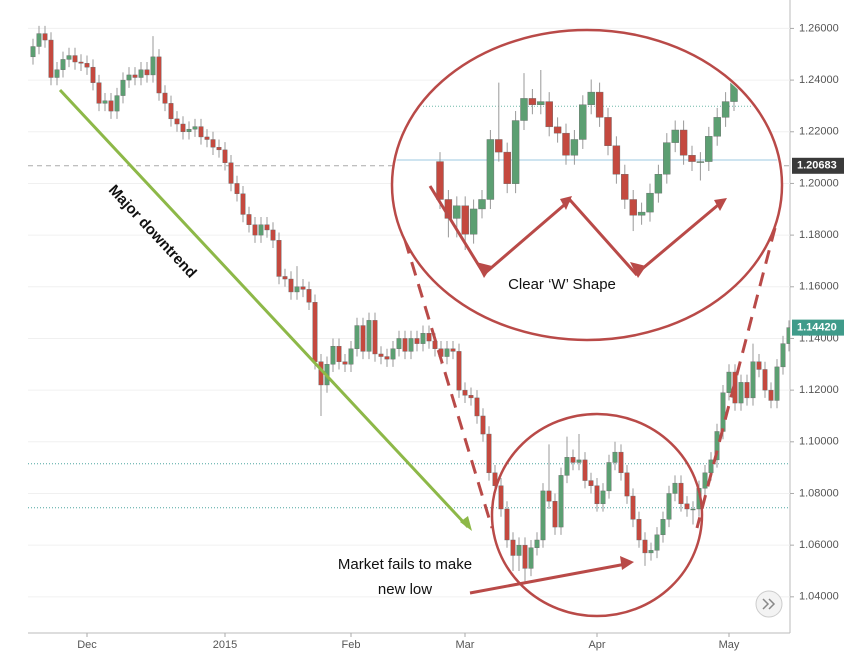  What do you see at coordinates (448, 384) in the screenshot?
I see `connector` at bounding box center [448, 384].